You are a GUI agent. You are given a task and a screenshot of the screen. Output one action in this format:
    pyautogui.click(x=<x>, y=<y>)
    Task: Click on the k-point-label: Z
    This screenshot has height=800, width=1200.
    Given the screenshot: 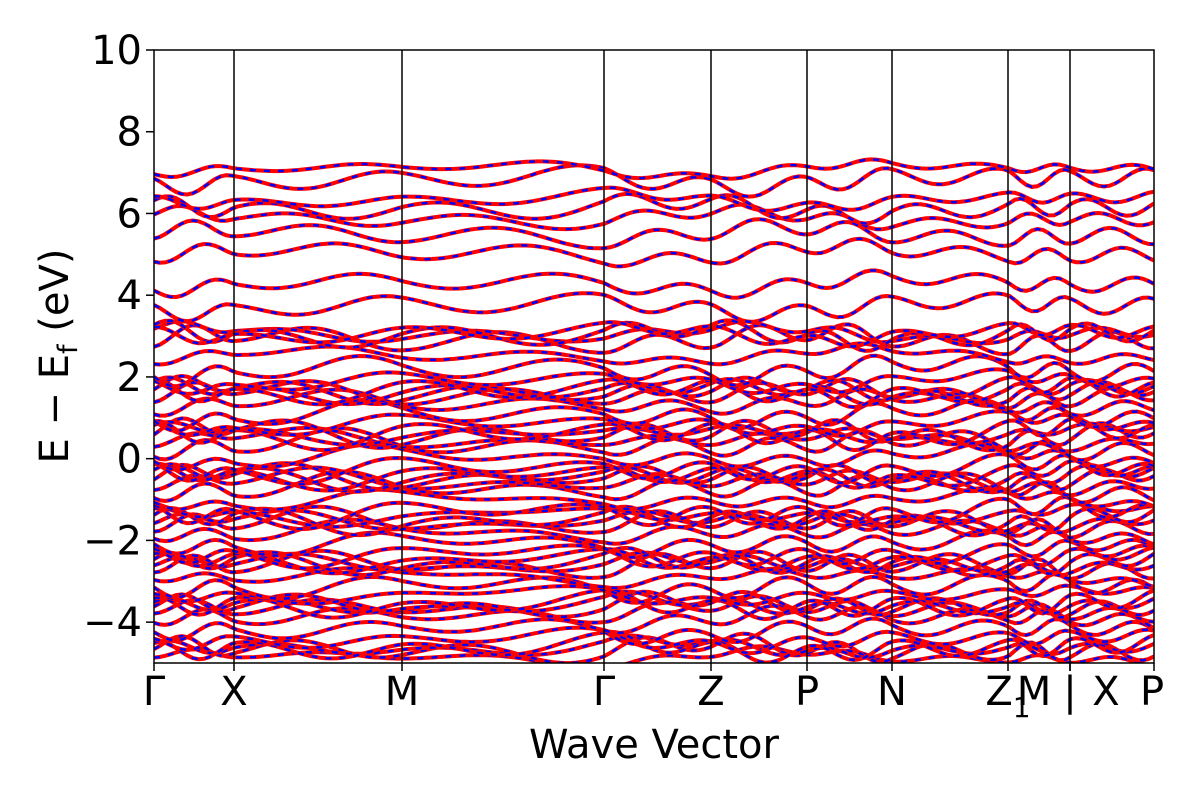 What is the action you would take?
    pyautogui.click(x=710, y=692)
    